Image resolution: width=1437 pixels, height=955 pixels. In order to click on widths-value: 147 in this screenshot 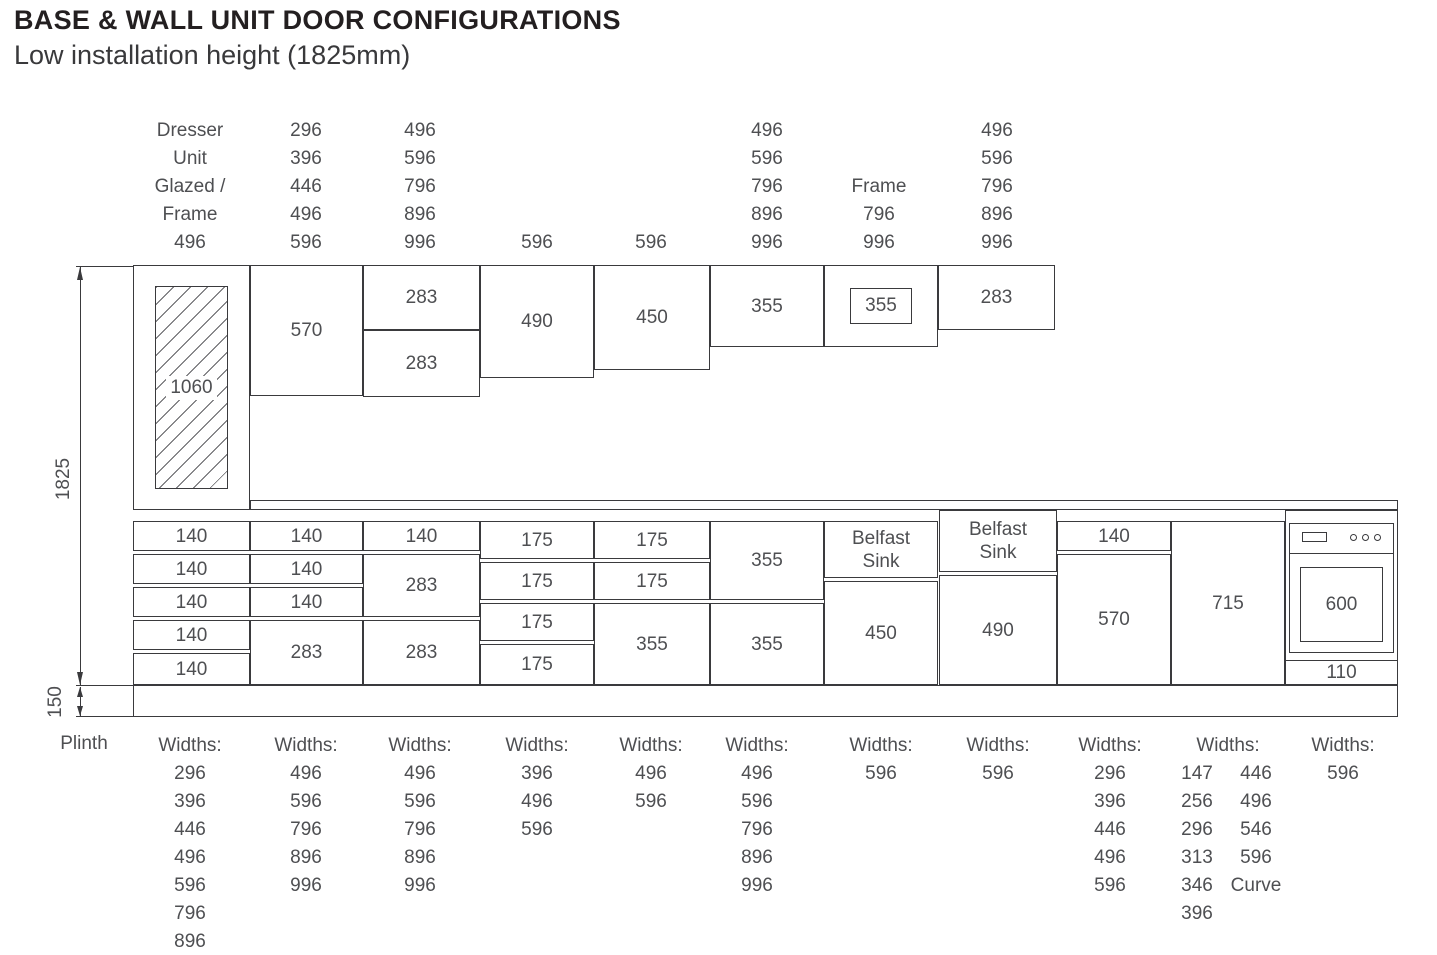, I will do `click(1197, 773)`.